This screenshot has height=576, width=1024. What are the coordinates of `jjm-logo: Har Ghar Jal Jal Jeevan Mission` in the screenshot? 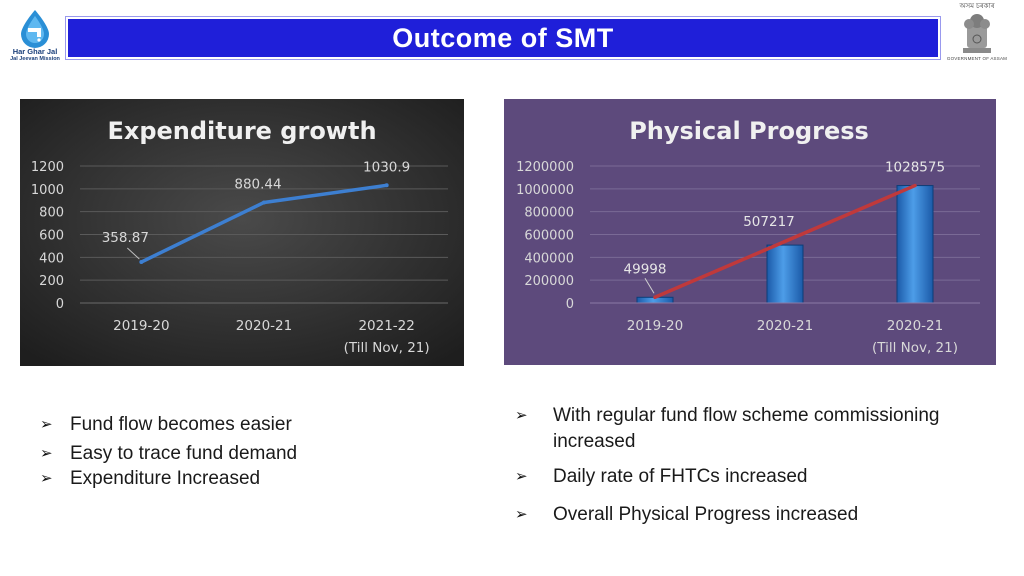 It's located at (35, 41).